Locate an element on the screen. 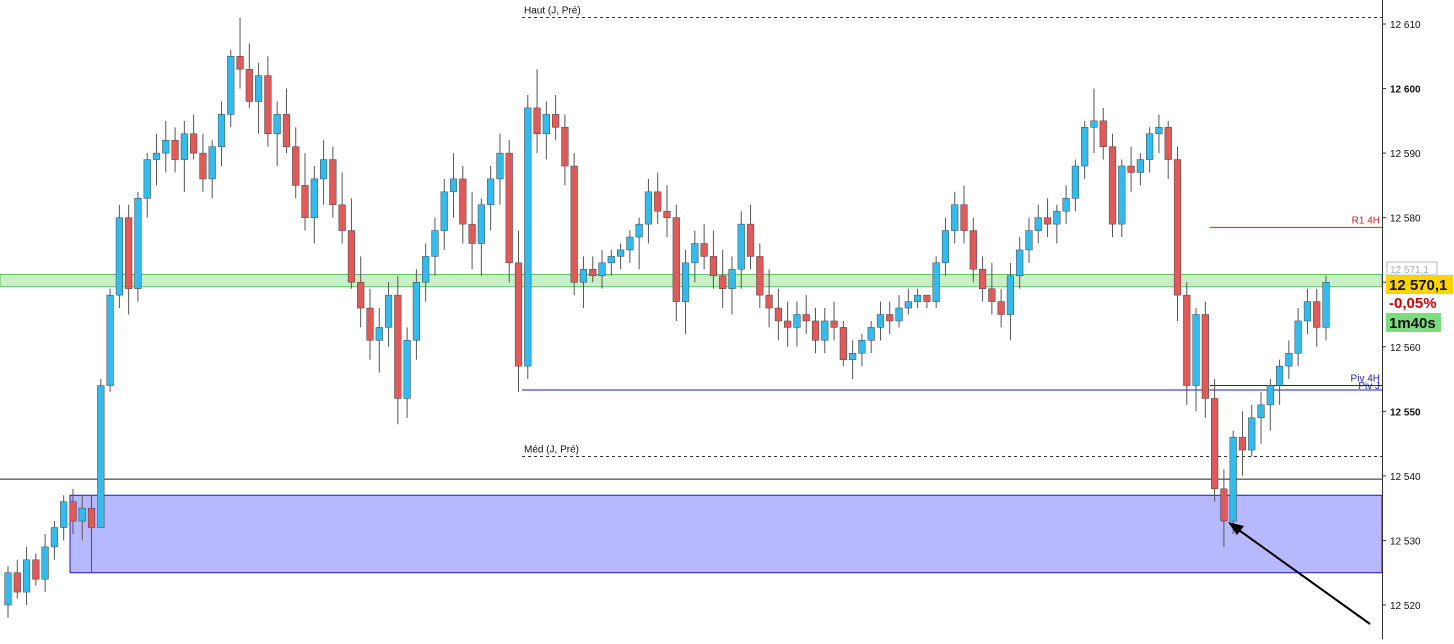  current-price-box is located at coordinates (1419, 284).